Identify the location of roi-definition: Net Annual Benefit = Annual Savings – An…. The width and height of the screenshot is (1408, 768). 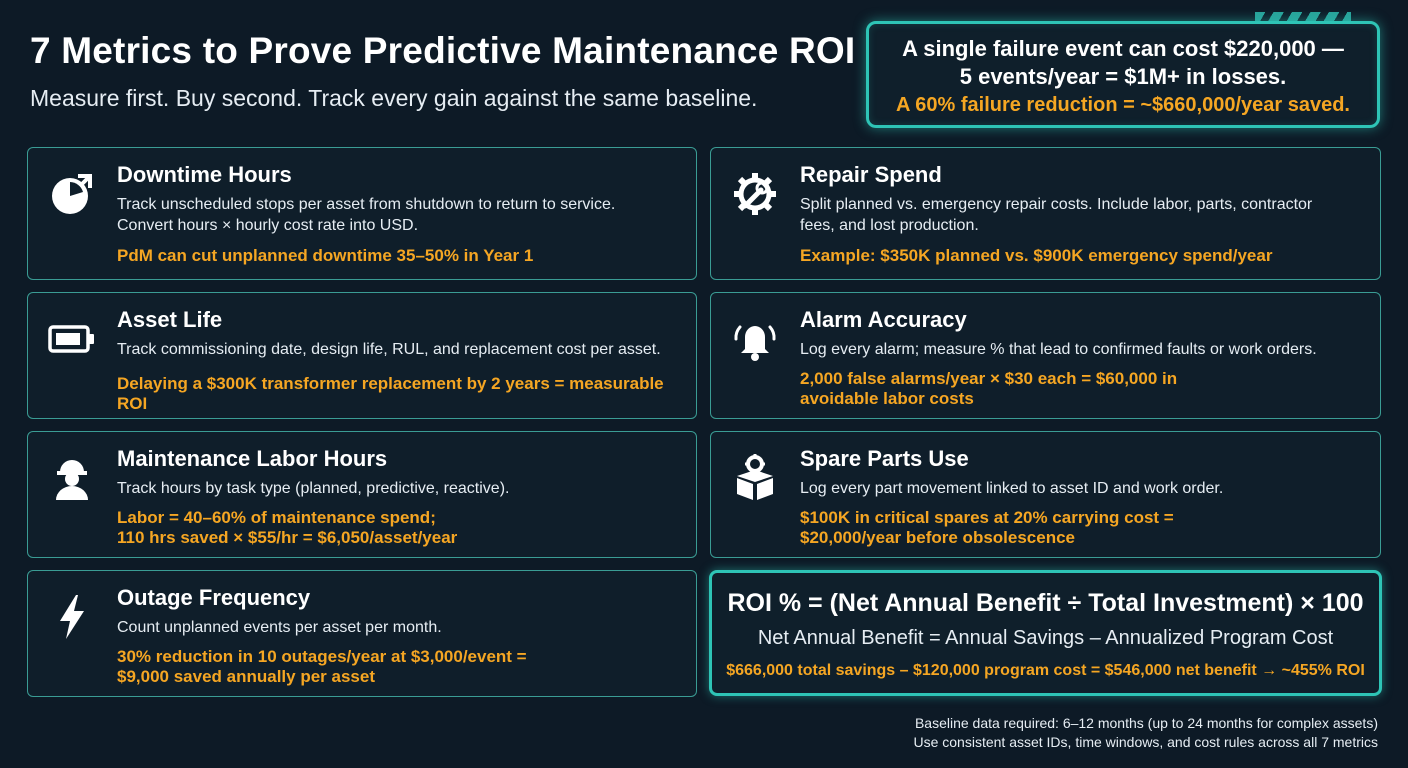
(1045, 638).